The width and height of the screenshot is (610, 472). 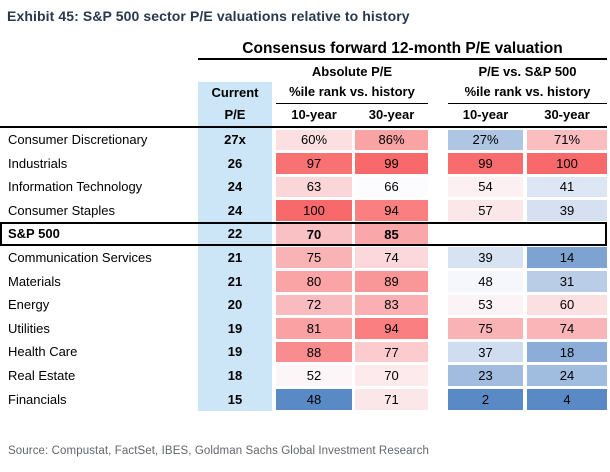 I want to click on pctile-cell-abs-30yr: 70, so click(x=391, y=376).